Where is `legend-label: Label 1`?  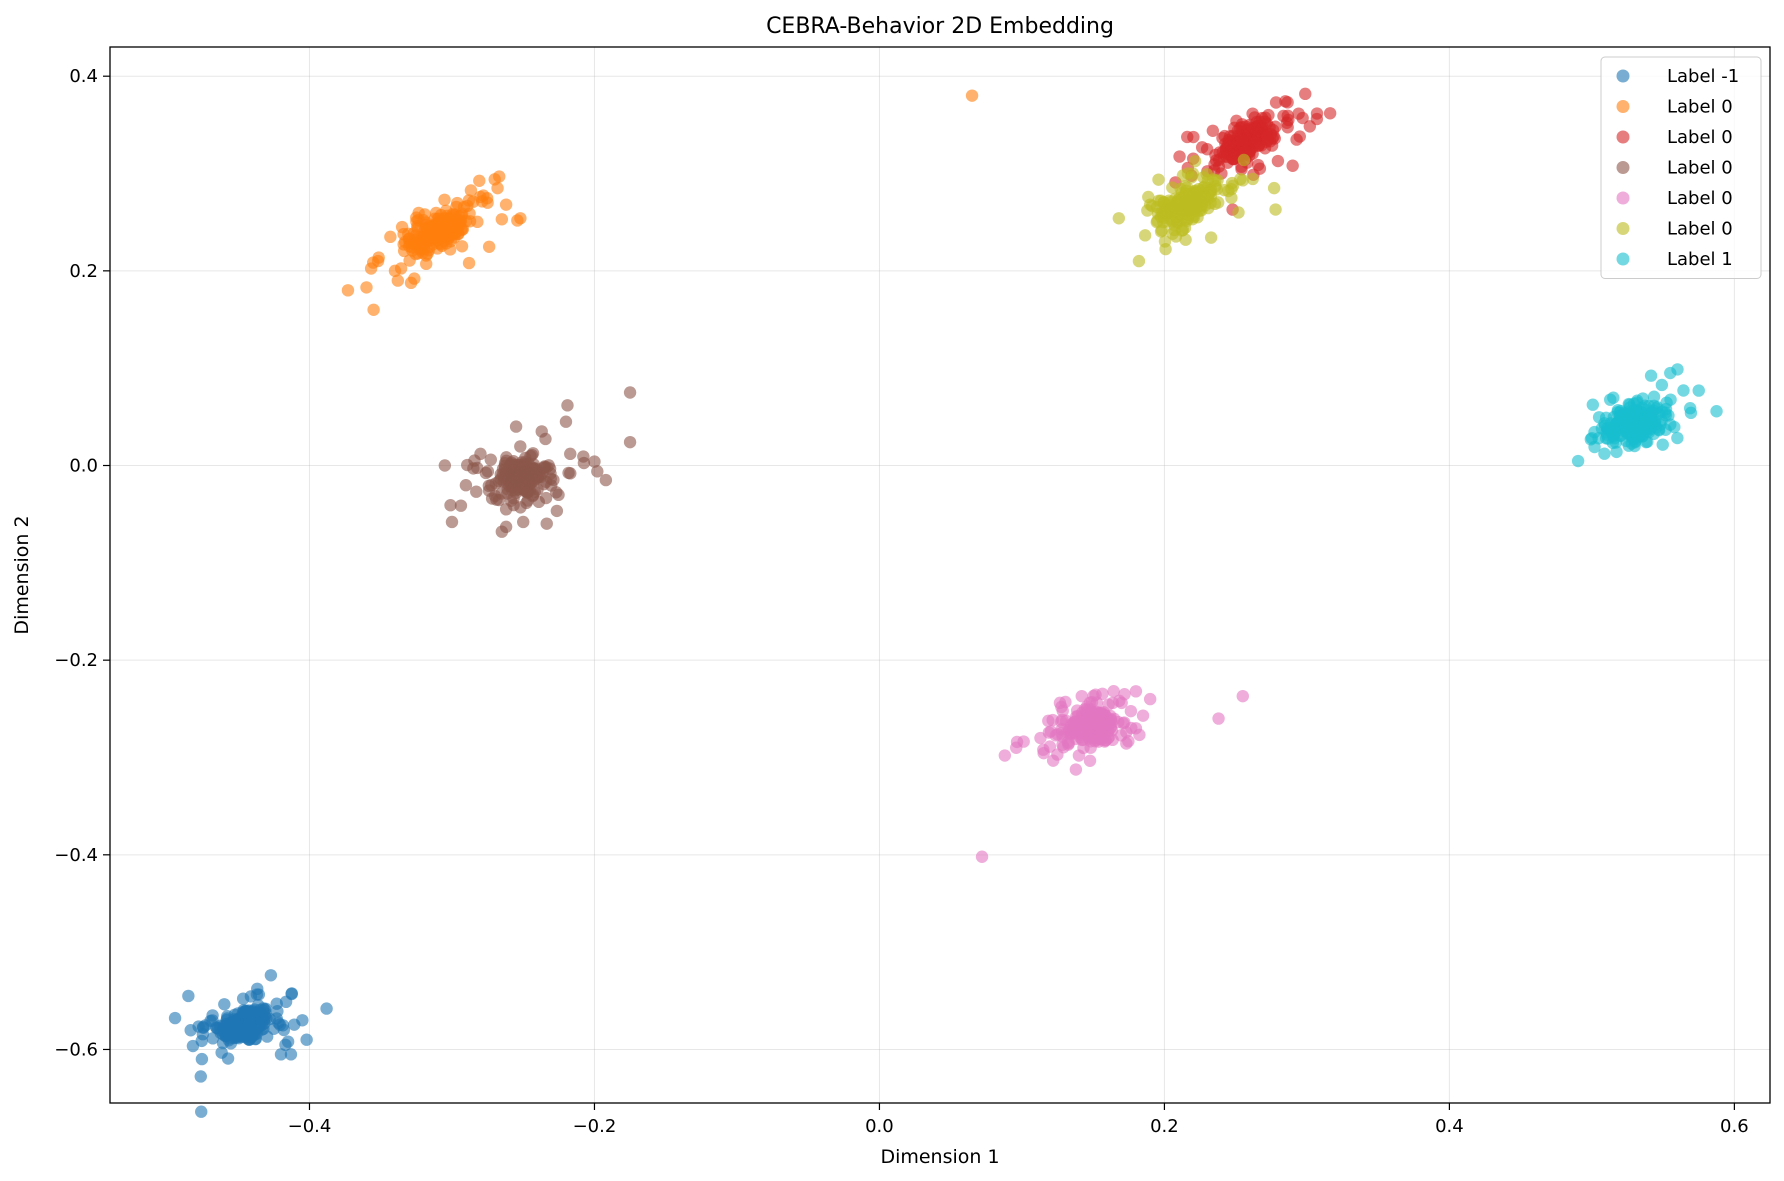 legend-label: Label 1 is located at coordinates (1700, 259).